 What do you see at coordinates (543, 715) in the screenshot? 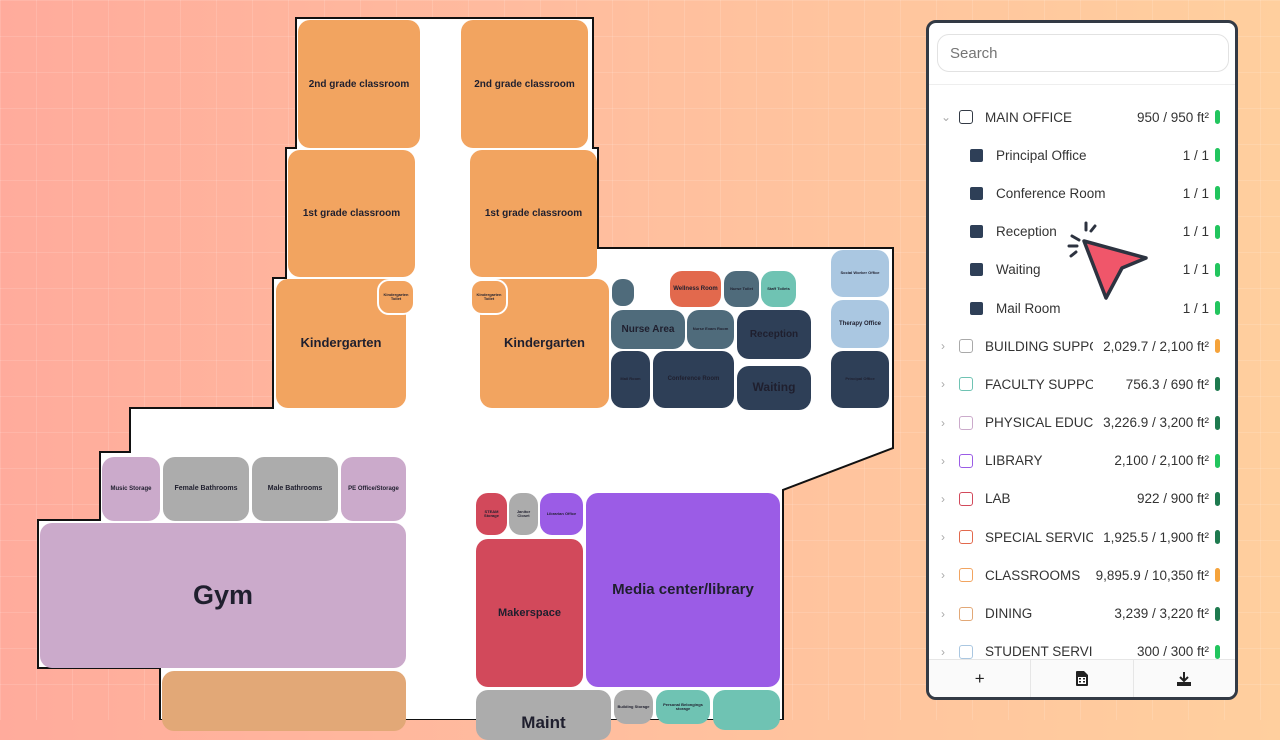
I see `room-maintenance: Maint` at bounding box center [543, 715].